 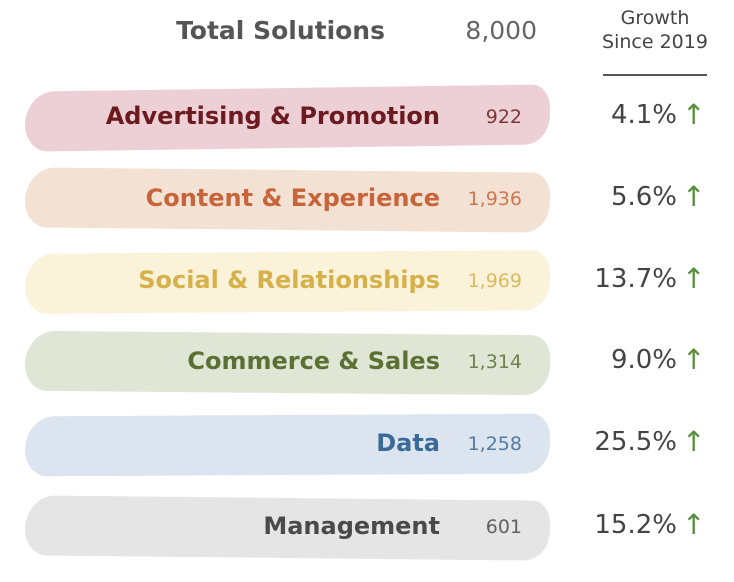 What do you see at coordinates (643, 115) in the screenshot?
I see `category-growth: 4.1%` at bounding box center [643, 115].